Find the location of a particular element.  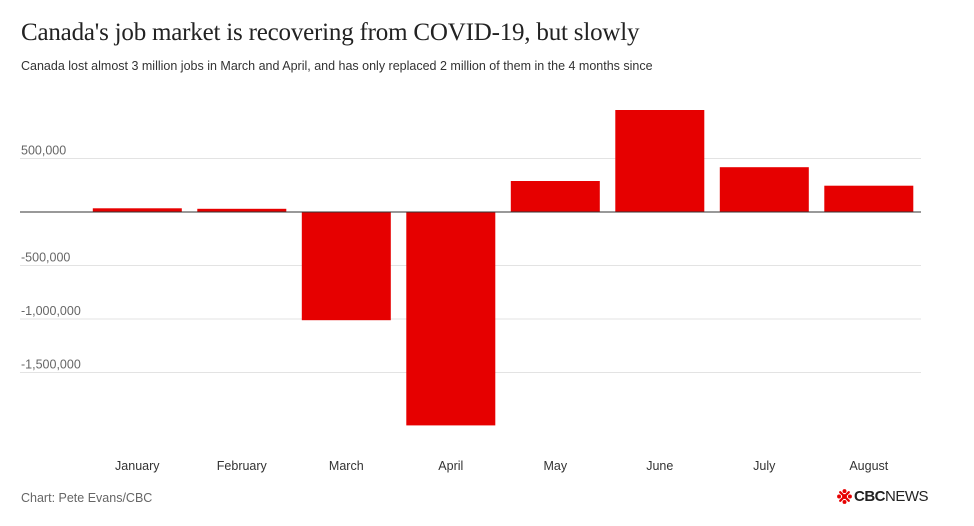

cbc-news-logo: CBCNEWS is located at coordinates (883, 496).